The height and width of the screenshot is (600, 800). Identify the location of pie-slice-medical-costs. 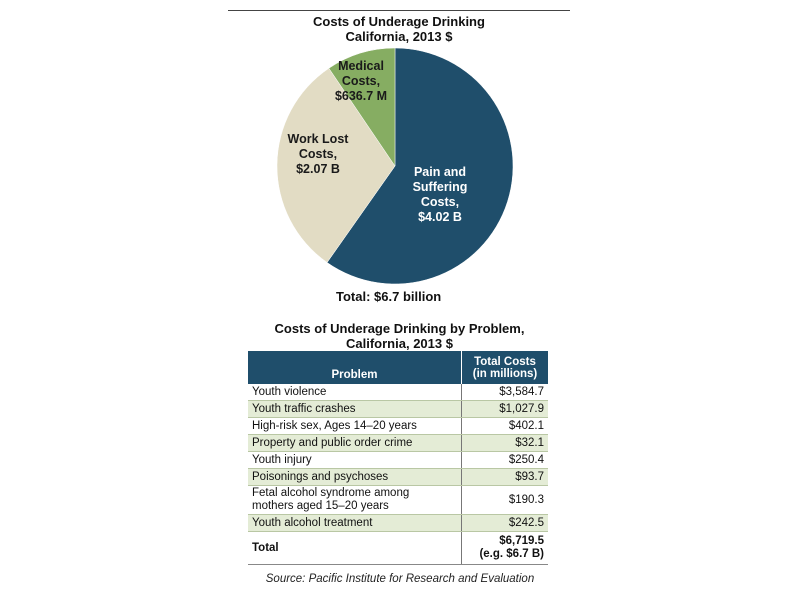
(362, 107).